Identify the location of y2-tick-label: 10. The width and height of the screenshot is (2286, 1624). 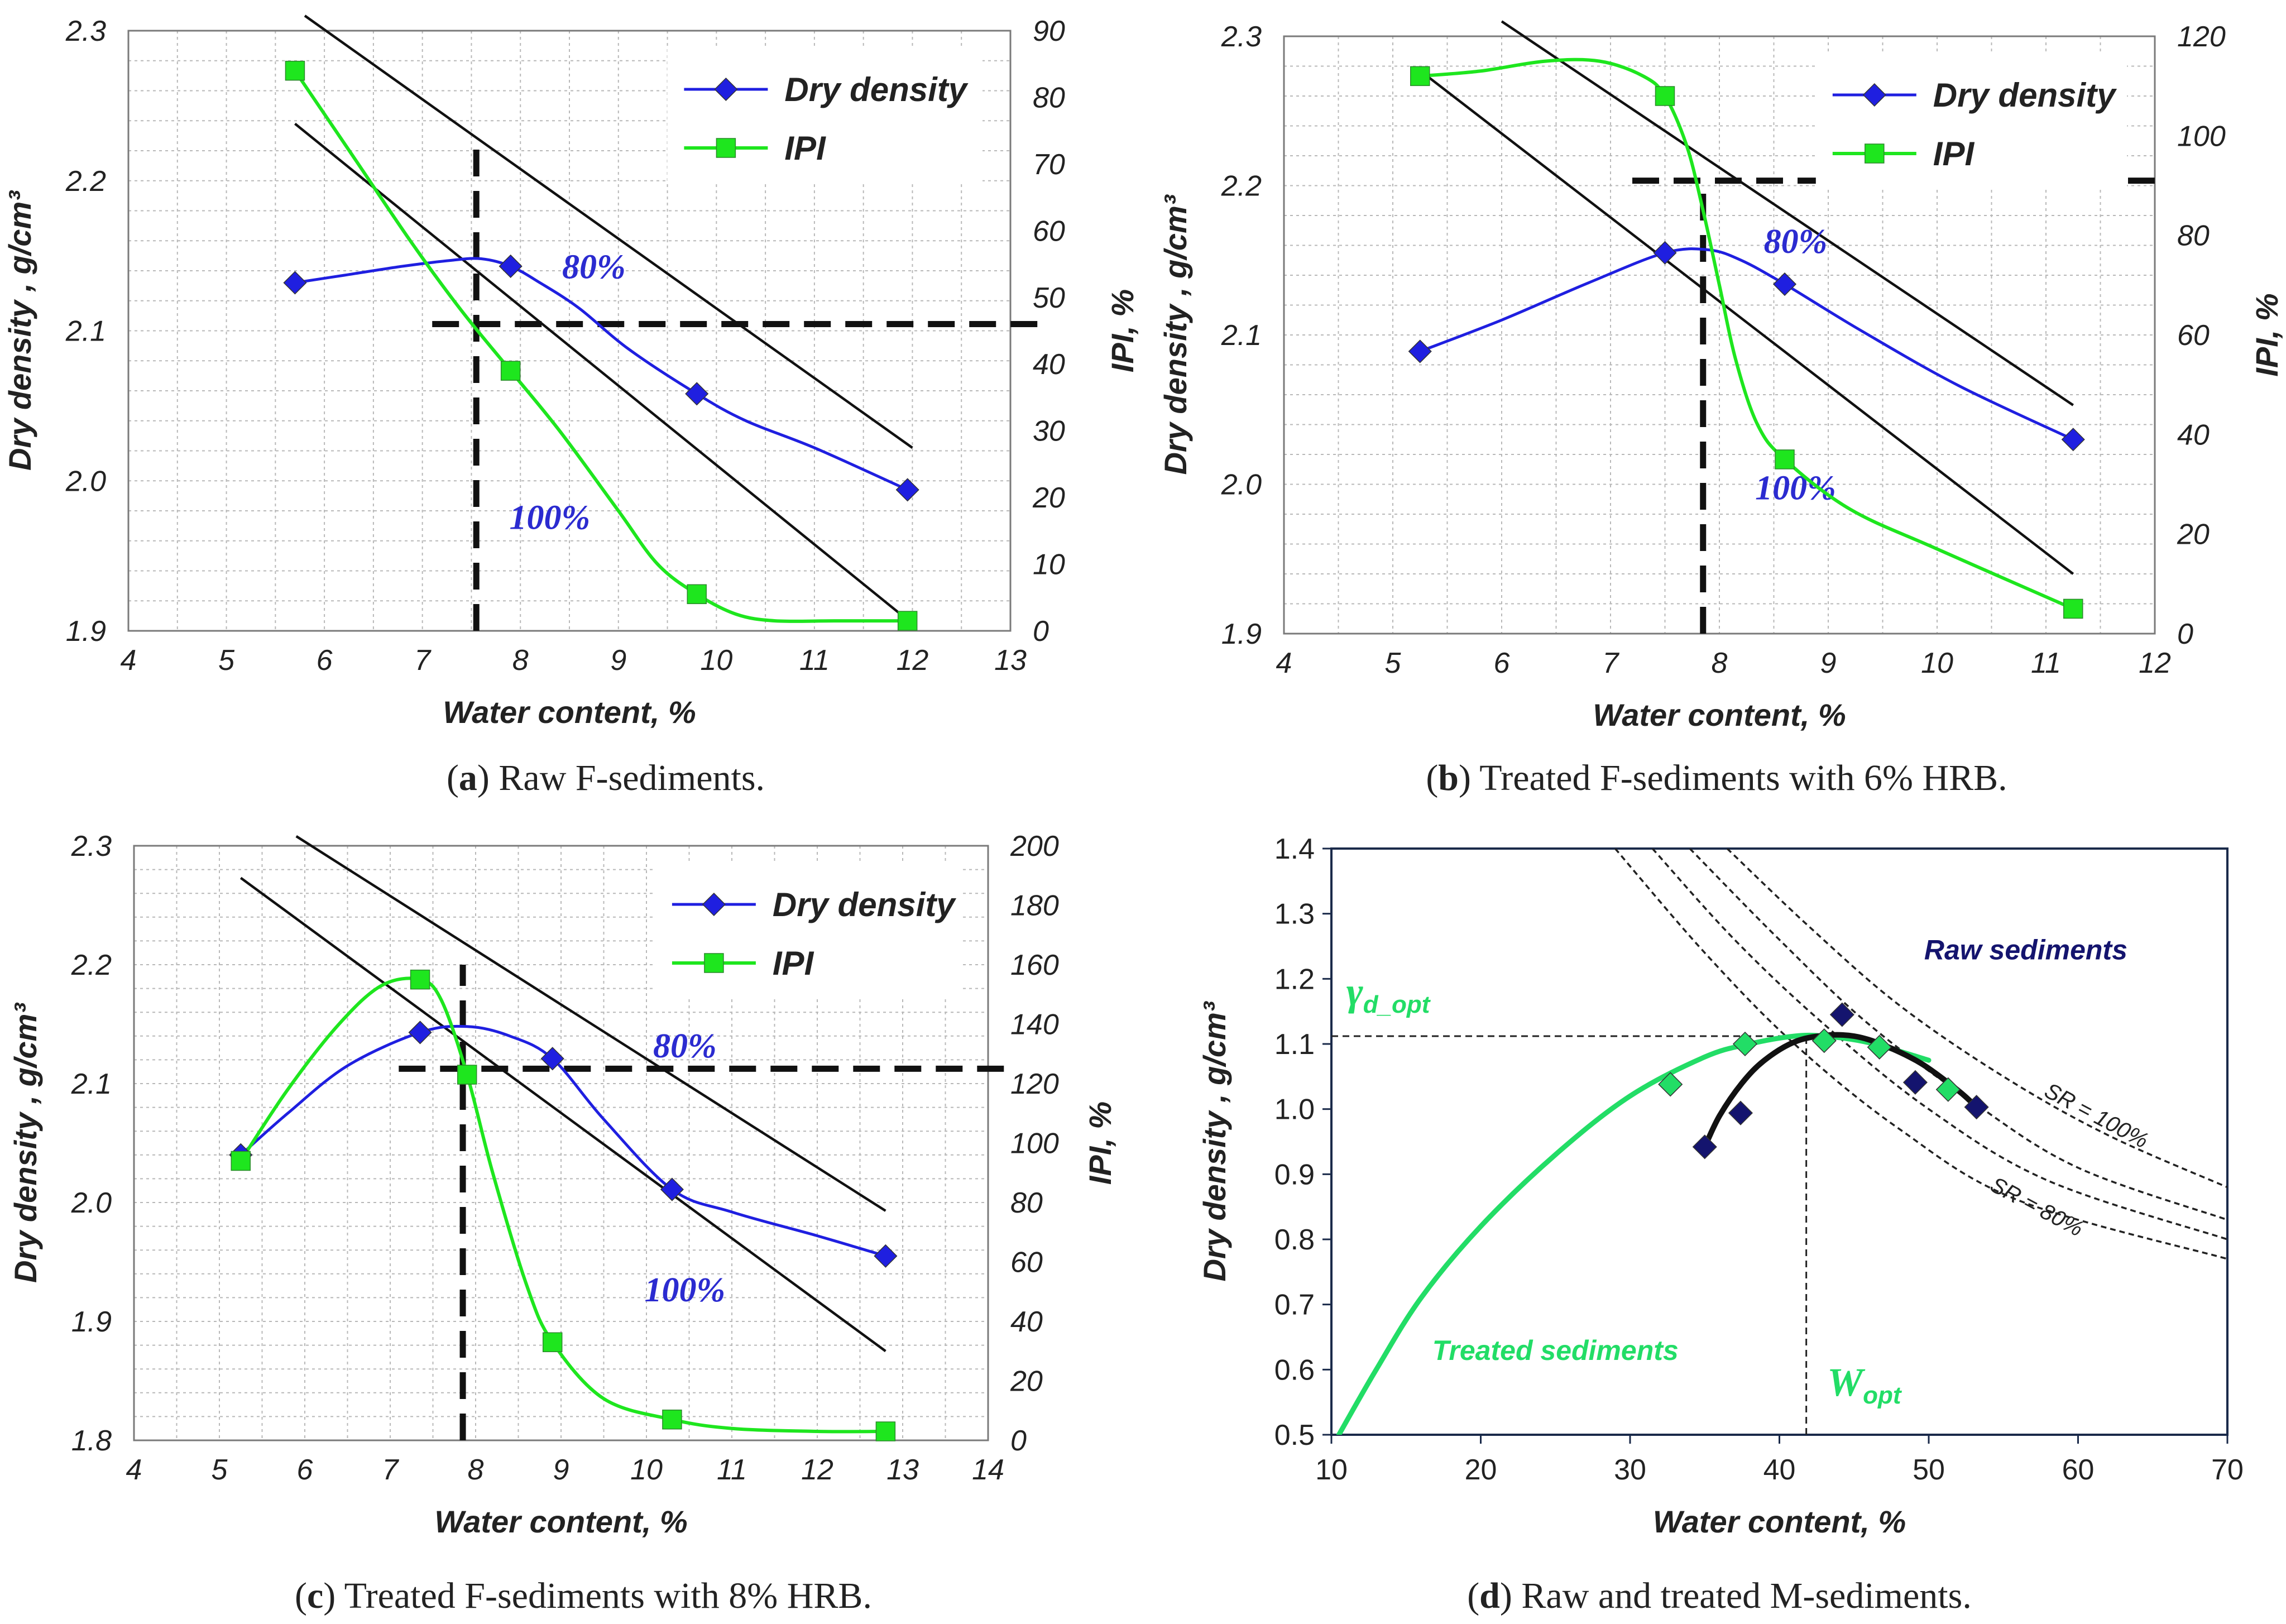
(1049, 565).